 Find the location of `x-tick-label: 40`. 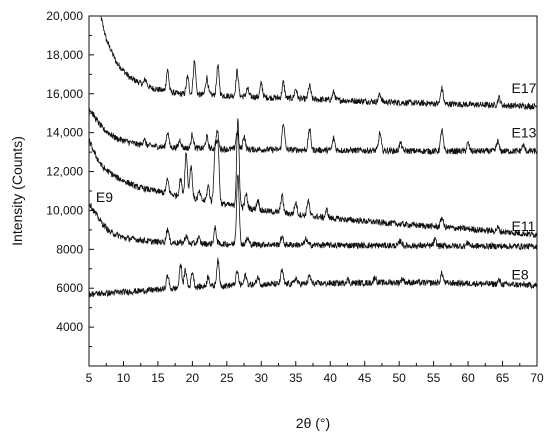

x-tick-label: 40 is located at coordinates (331, 378).